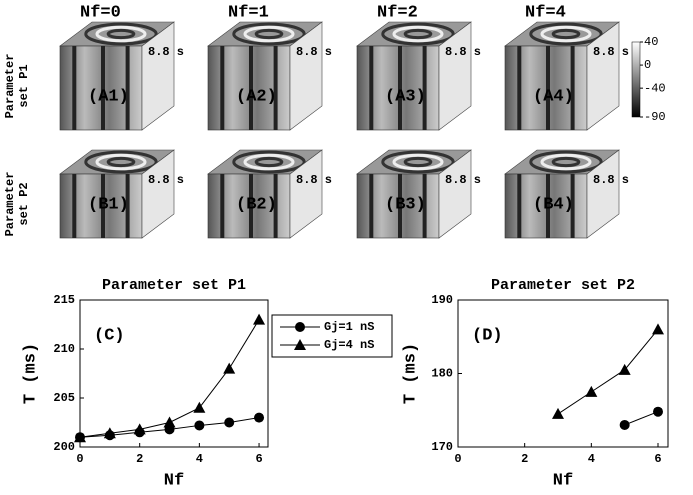 This screenshot has width=693, height=495. What do you see at coordinates (553, 96) in the screenshot?
I see `panel-label: (A4)` at bounding box center [553, 96].